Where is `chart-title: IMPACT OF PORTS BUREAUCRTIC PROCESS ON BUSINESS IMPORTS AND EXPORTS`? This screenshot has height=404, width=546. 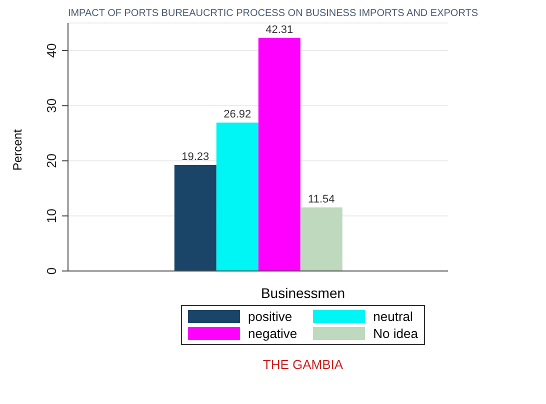 chart-title: IMPACT OF PORTS BUREAUCRTIC PROCESS ON BUSINESS IMPORTS AND EXPORTS is located at coordinates (273, 13).